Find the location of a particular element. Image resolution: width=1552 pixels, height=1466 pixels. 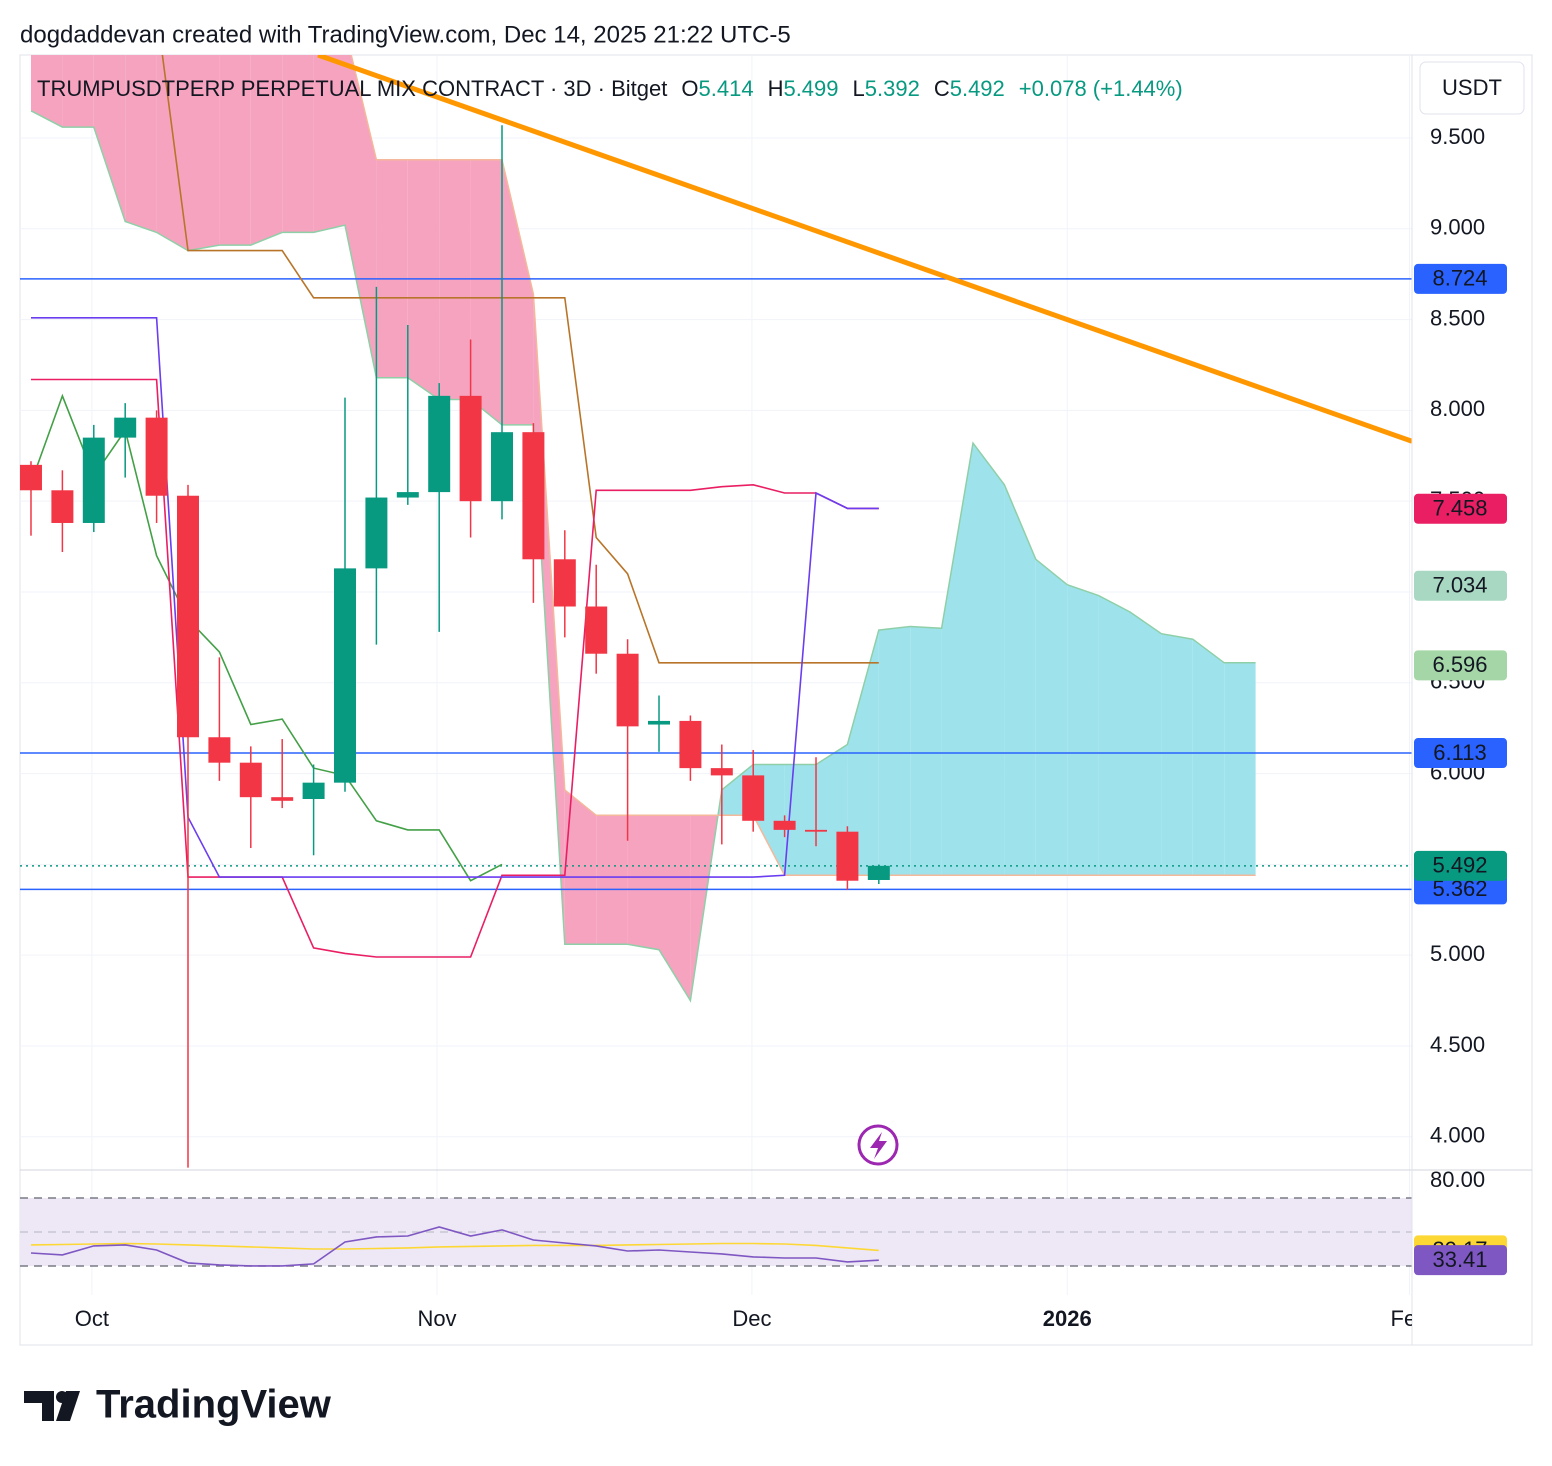

price-label: 5.492 is located at coordinates (1459, 865).